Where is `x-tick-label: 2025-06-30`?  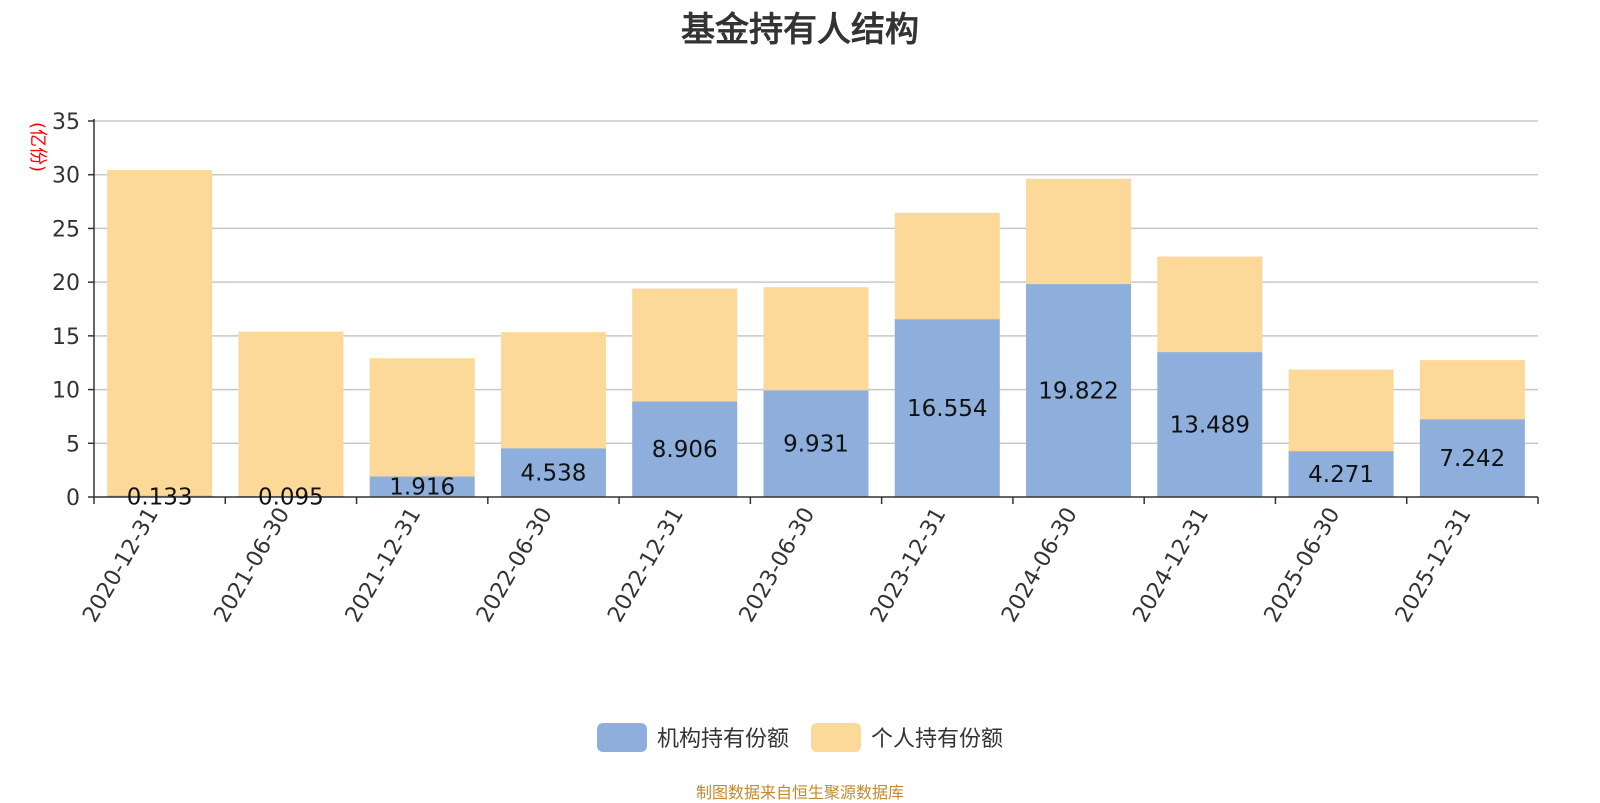 x-tick-label: 2025-06-30 is located at coordinates (1303, 565).